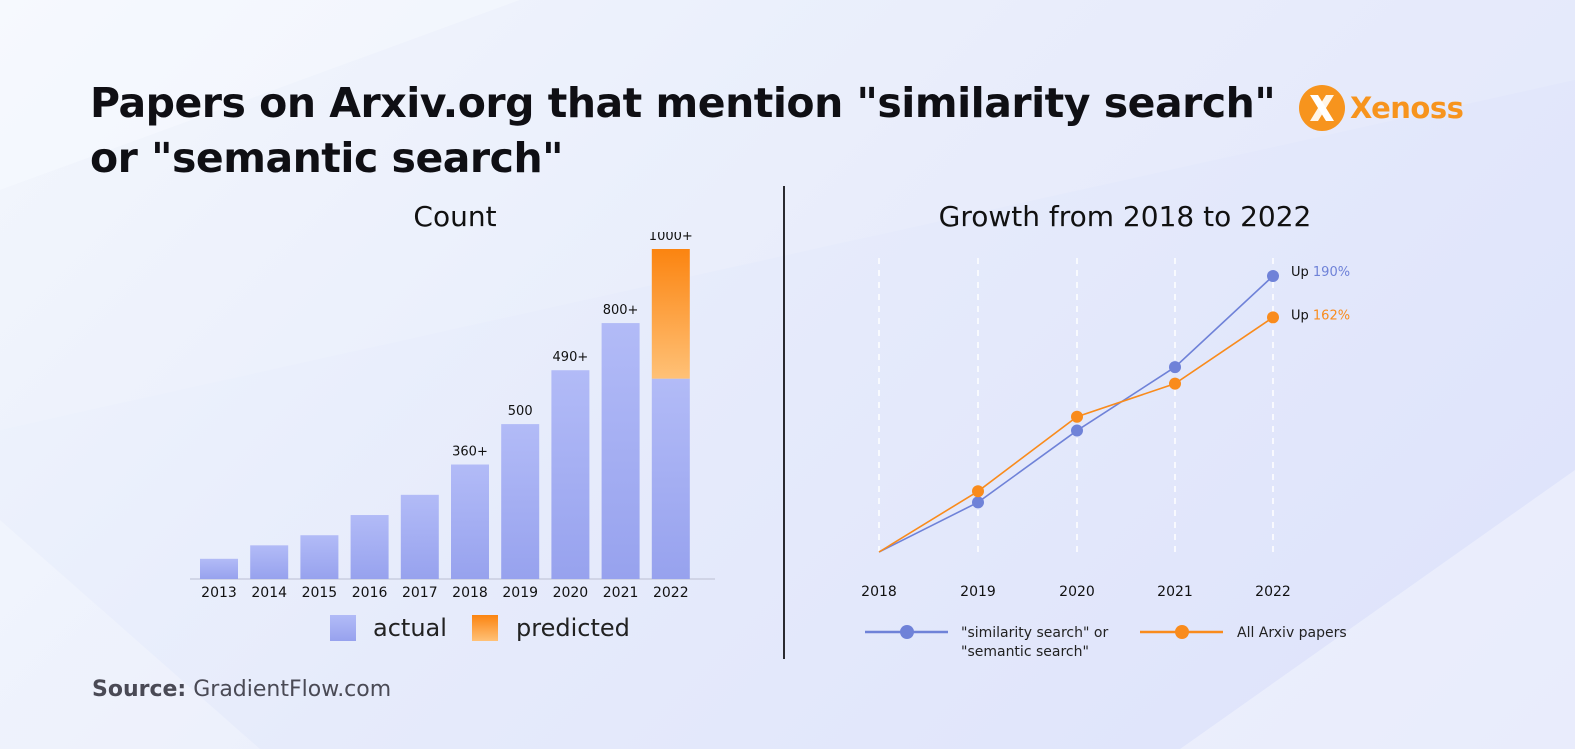  I want to click on source-value: GradientFlow.com, so click(292, 689).